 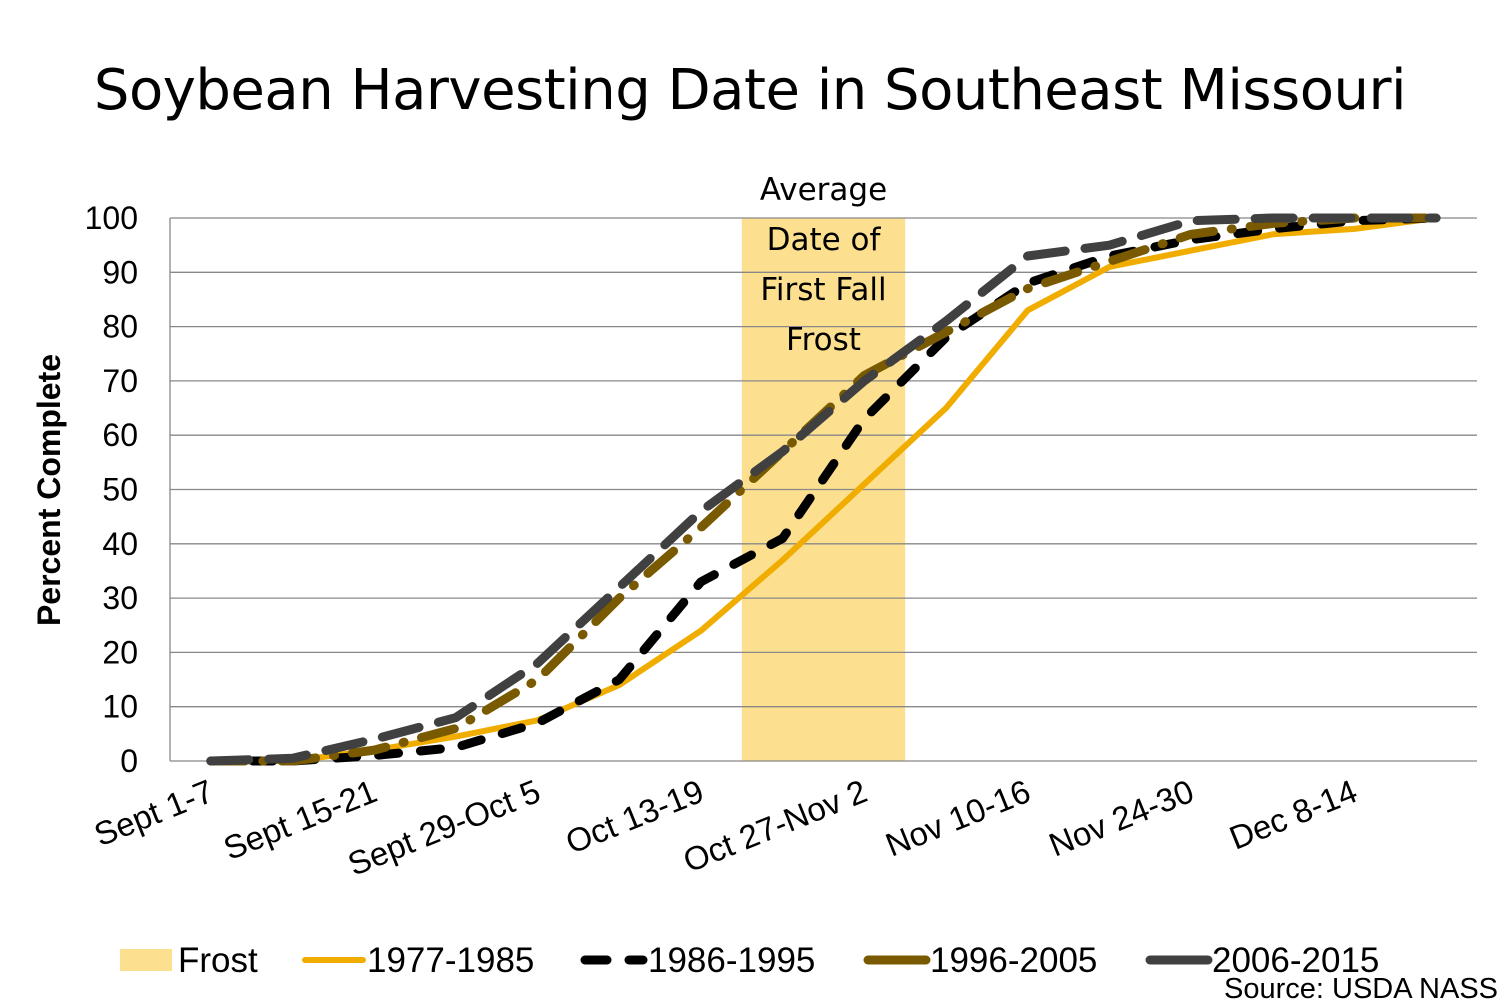 I want to click on y-axis-label: Percent Complete, so click(x=49, y=490).